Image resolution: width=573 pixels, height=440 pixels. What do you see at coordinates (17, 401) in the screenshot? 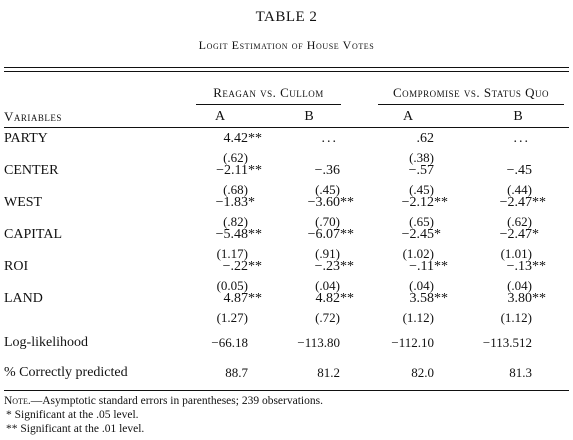
I see `note-label: Note.` at bounding box center [17, 401].